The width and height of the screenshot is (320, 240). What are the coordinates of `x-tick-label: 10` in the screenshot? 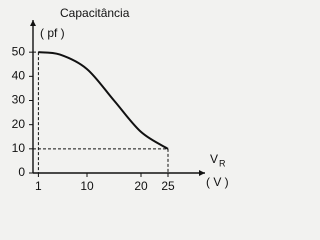 It's located at (87, 186).